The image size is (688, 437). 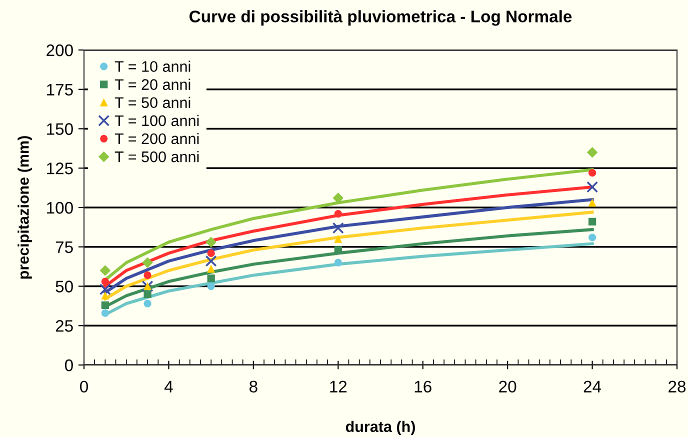 What do you see at coordinates (423, 386) in the screenshot?
I see `x-tick-label: 16` at bounding box center [423, 386].